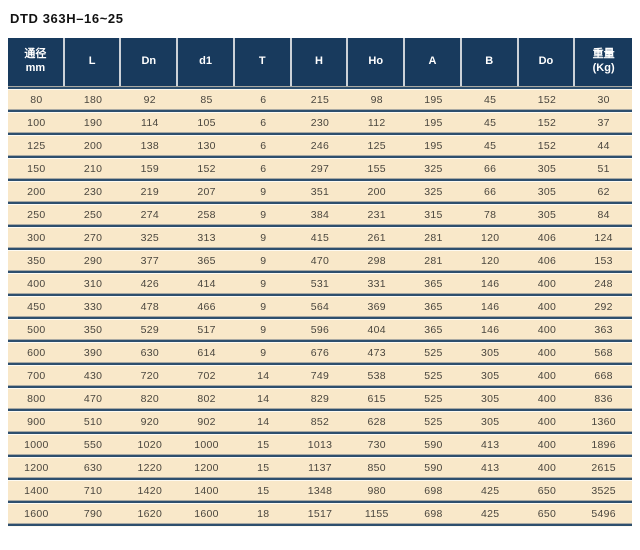 This screenshot has height=550, width=640. I want to click on table-cell: 310, so click(93, 283).